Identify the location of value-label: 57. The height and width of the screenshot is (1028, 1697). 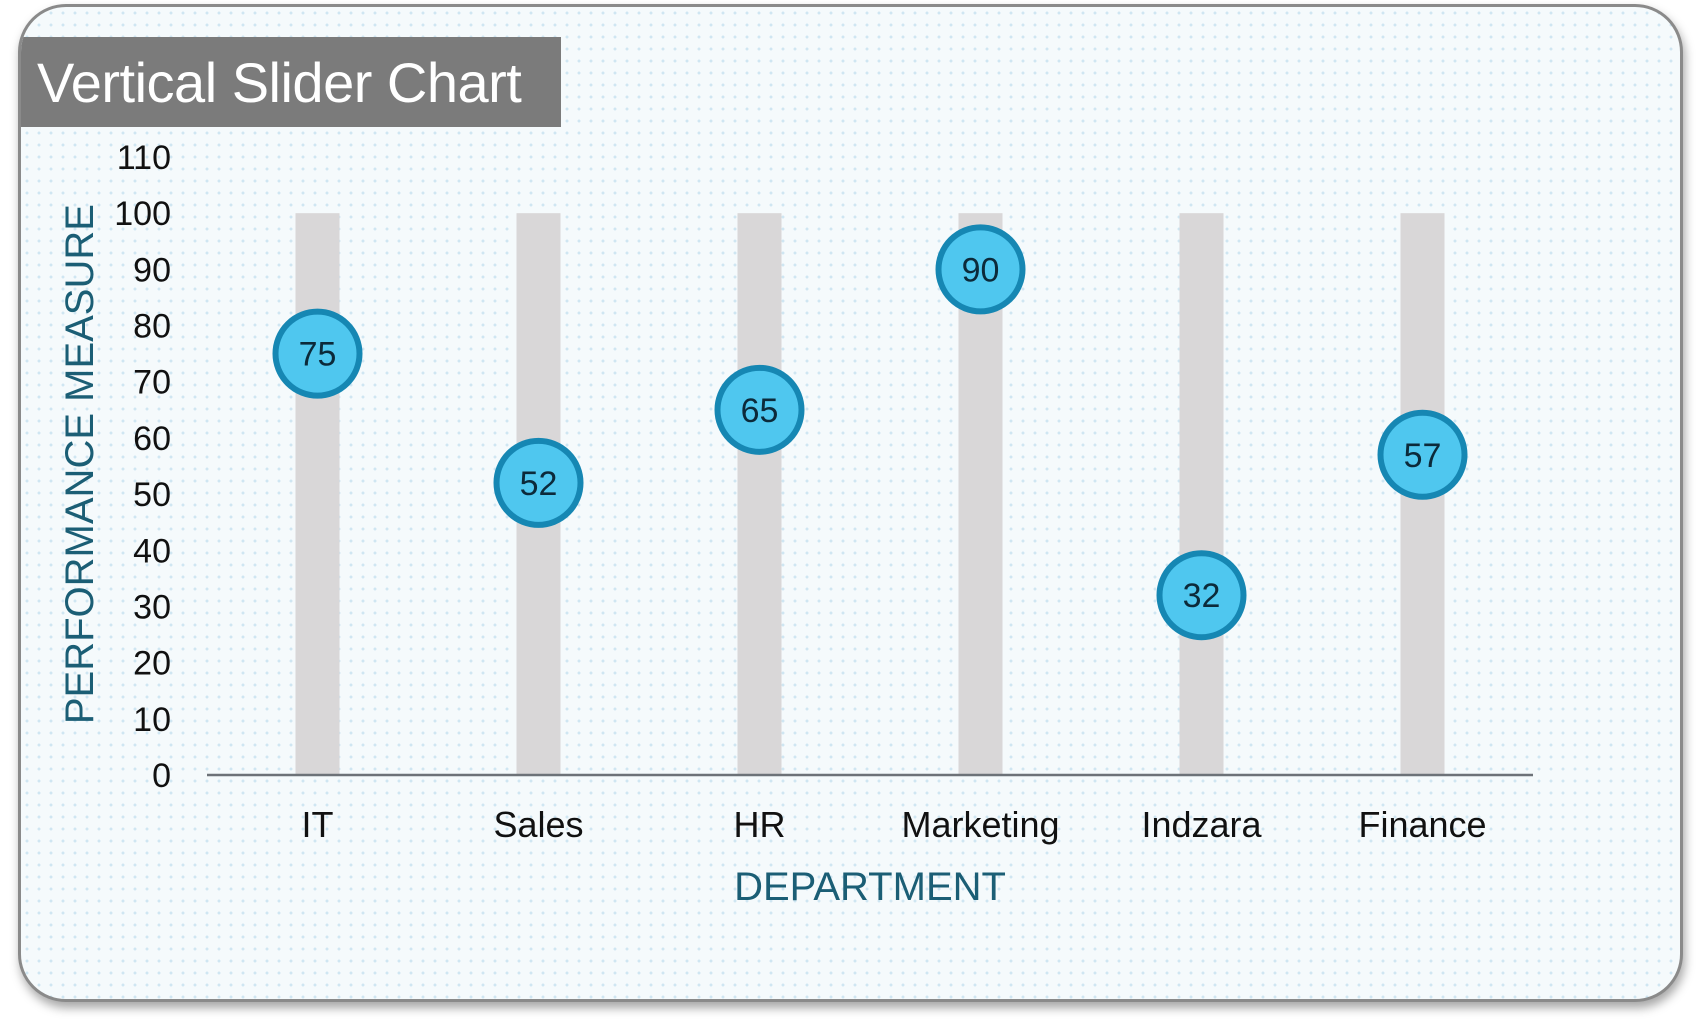
(1423, 456).